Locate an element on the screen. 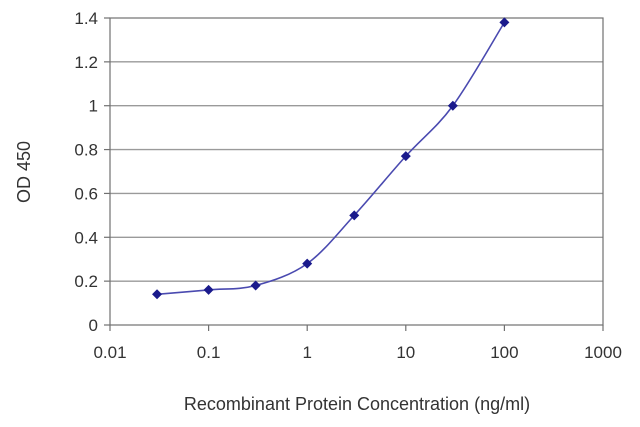  x-tick-label: 100 is located at coordinates (504, 352).